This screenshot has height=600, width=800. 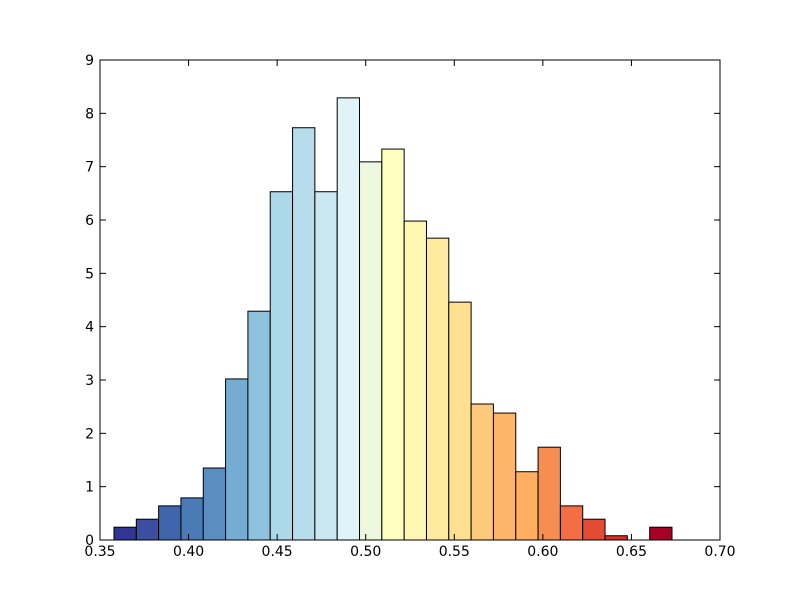 I want to click on x-tick-label: 0.35, so click(x=99, y=552).